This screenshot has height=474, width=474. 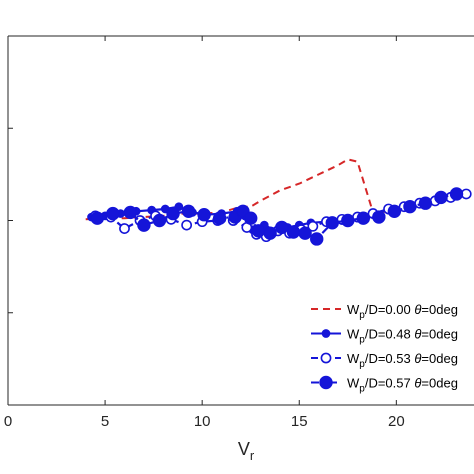 I want to click on legend-entry: Wp/D=0.48 θ=0deg, so click(x=384, y=336).